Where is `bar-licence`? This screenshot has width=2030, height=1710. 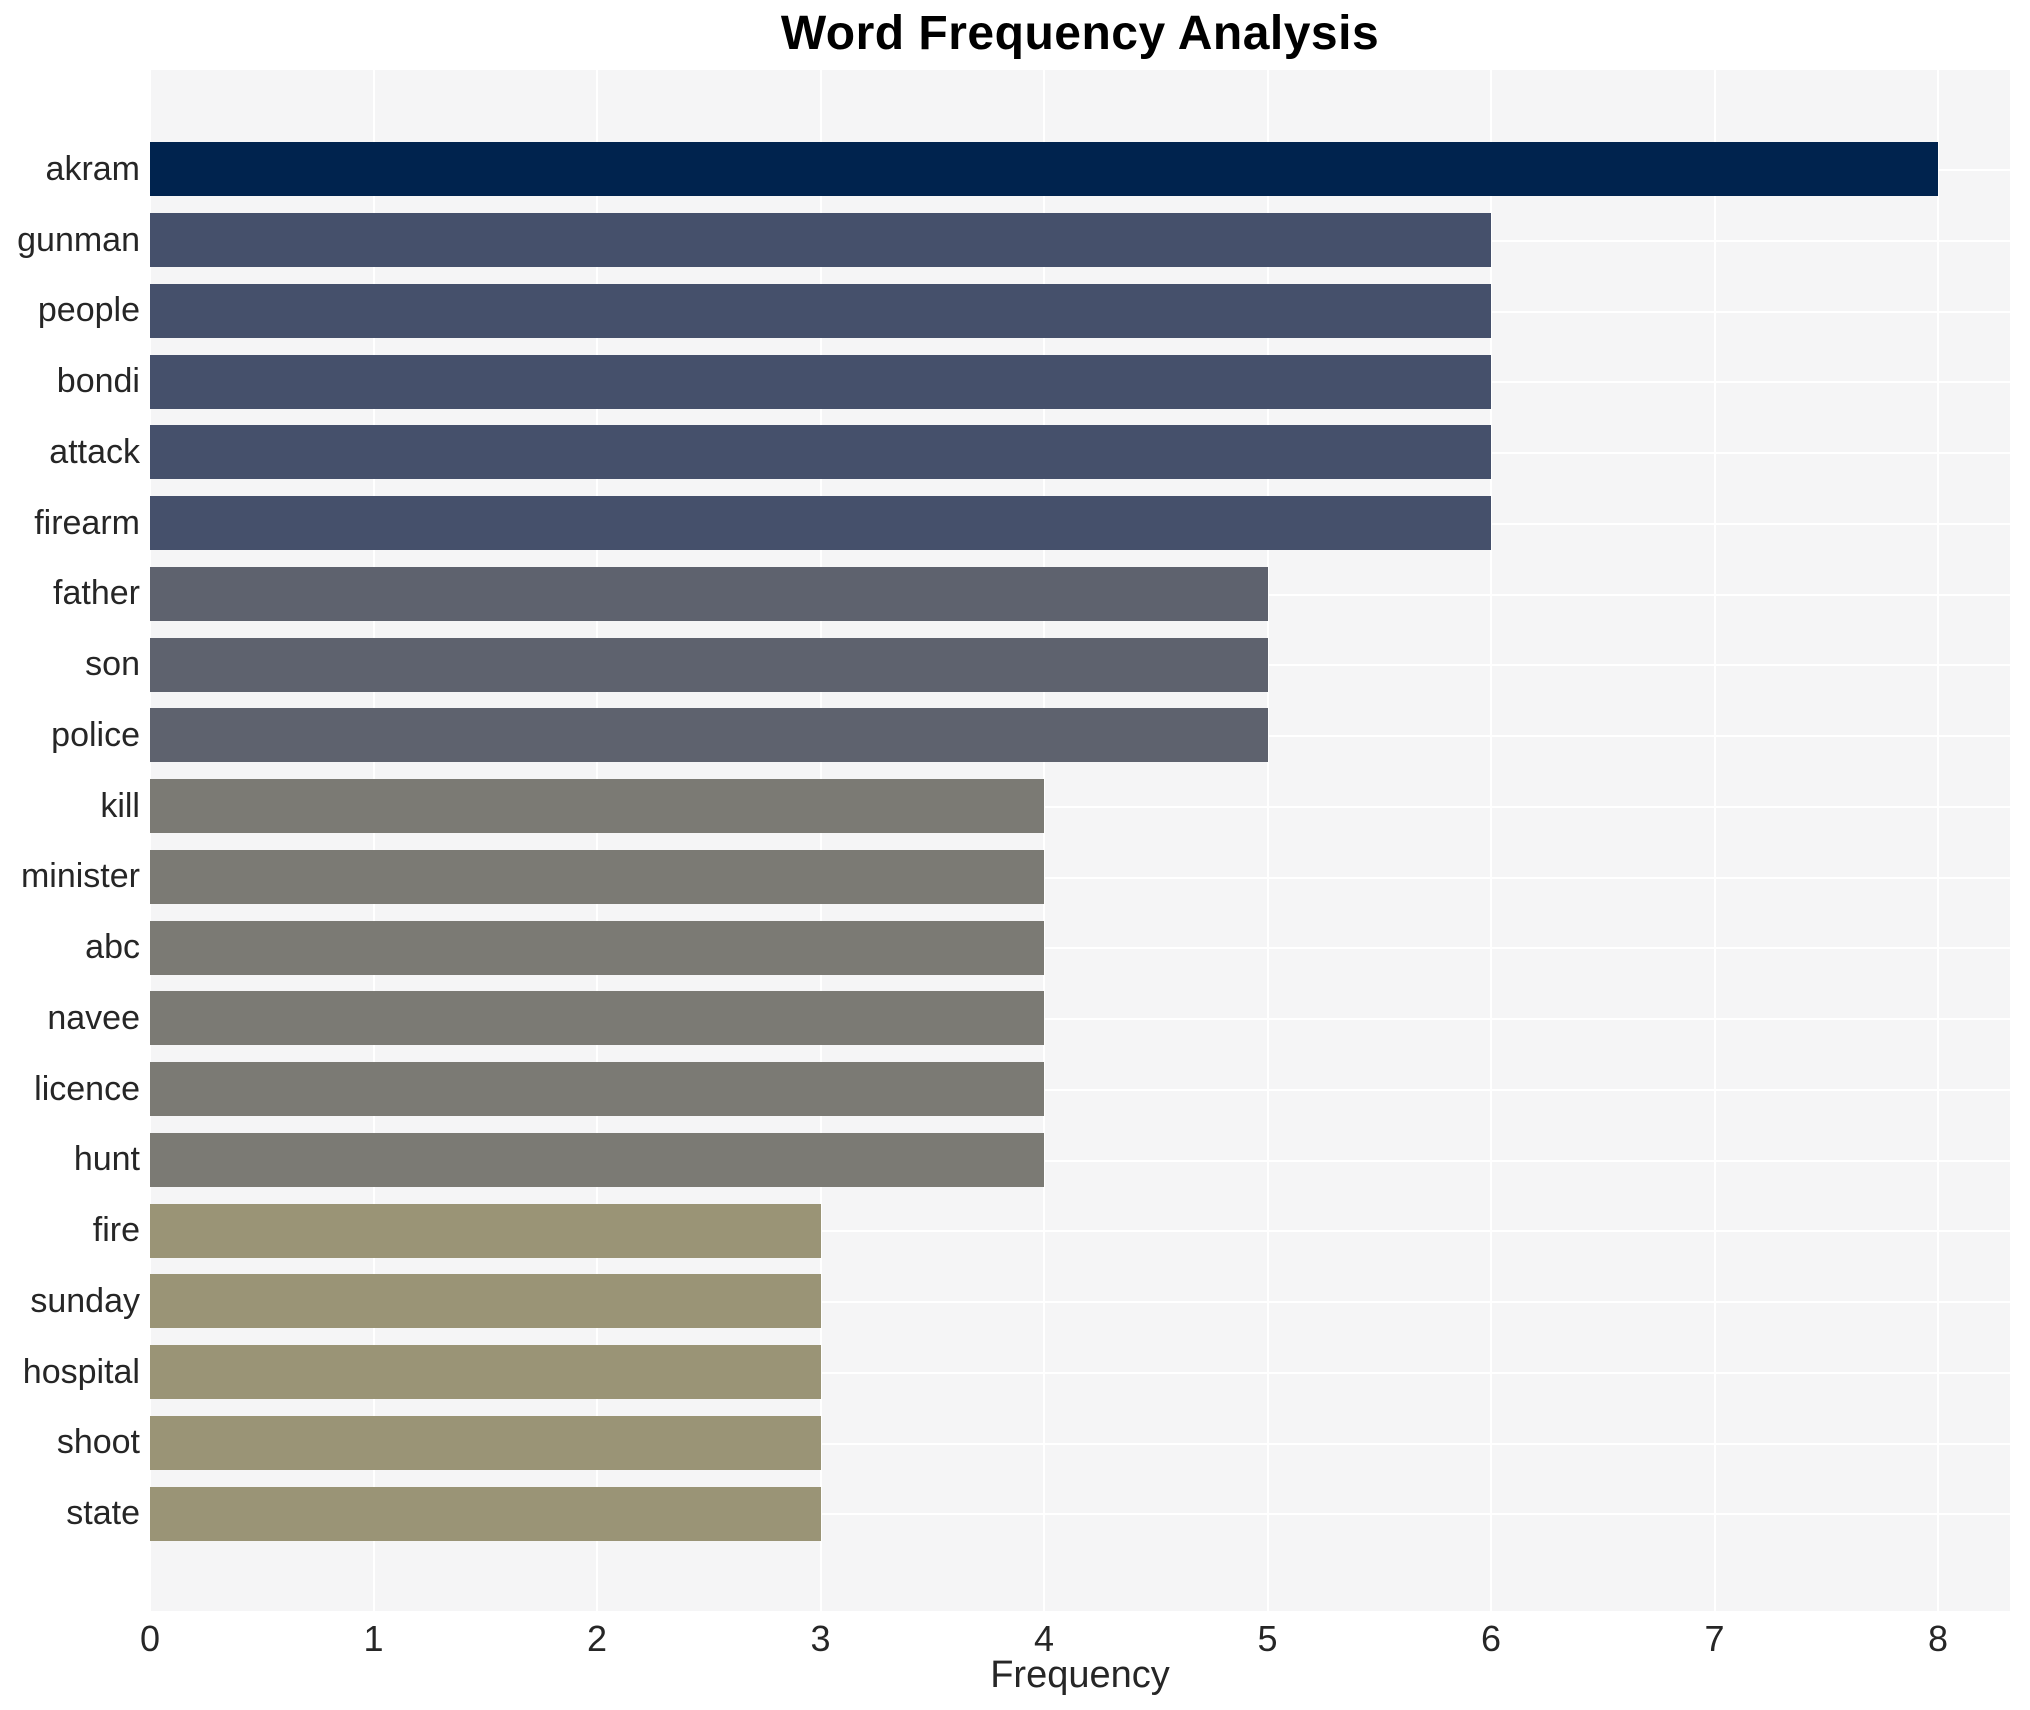
bar-licence is located at coordinates (597, 1089).